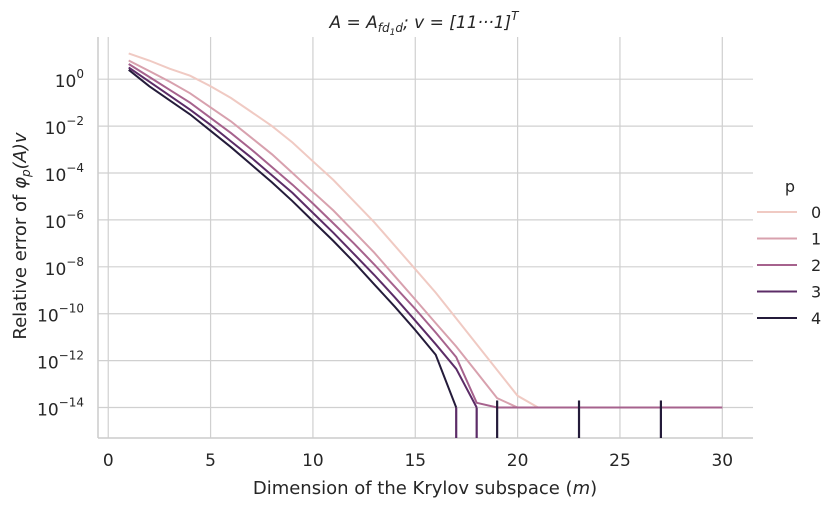 Image resolution: width=837 pixels, height=508 pixels. What do you see at coordinates (620, 461) in the screenshot?
I see `x-tick-label: 25` at bounding box center [620, 461].